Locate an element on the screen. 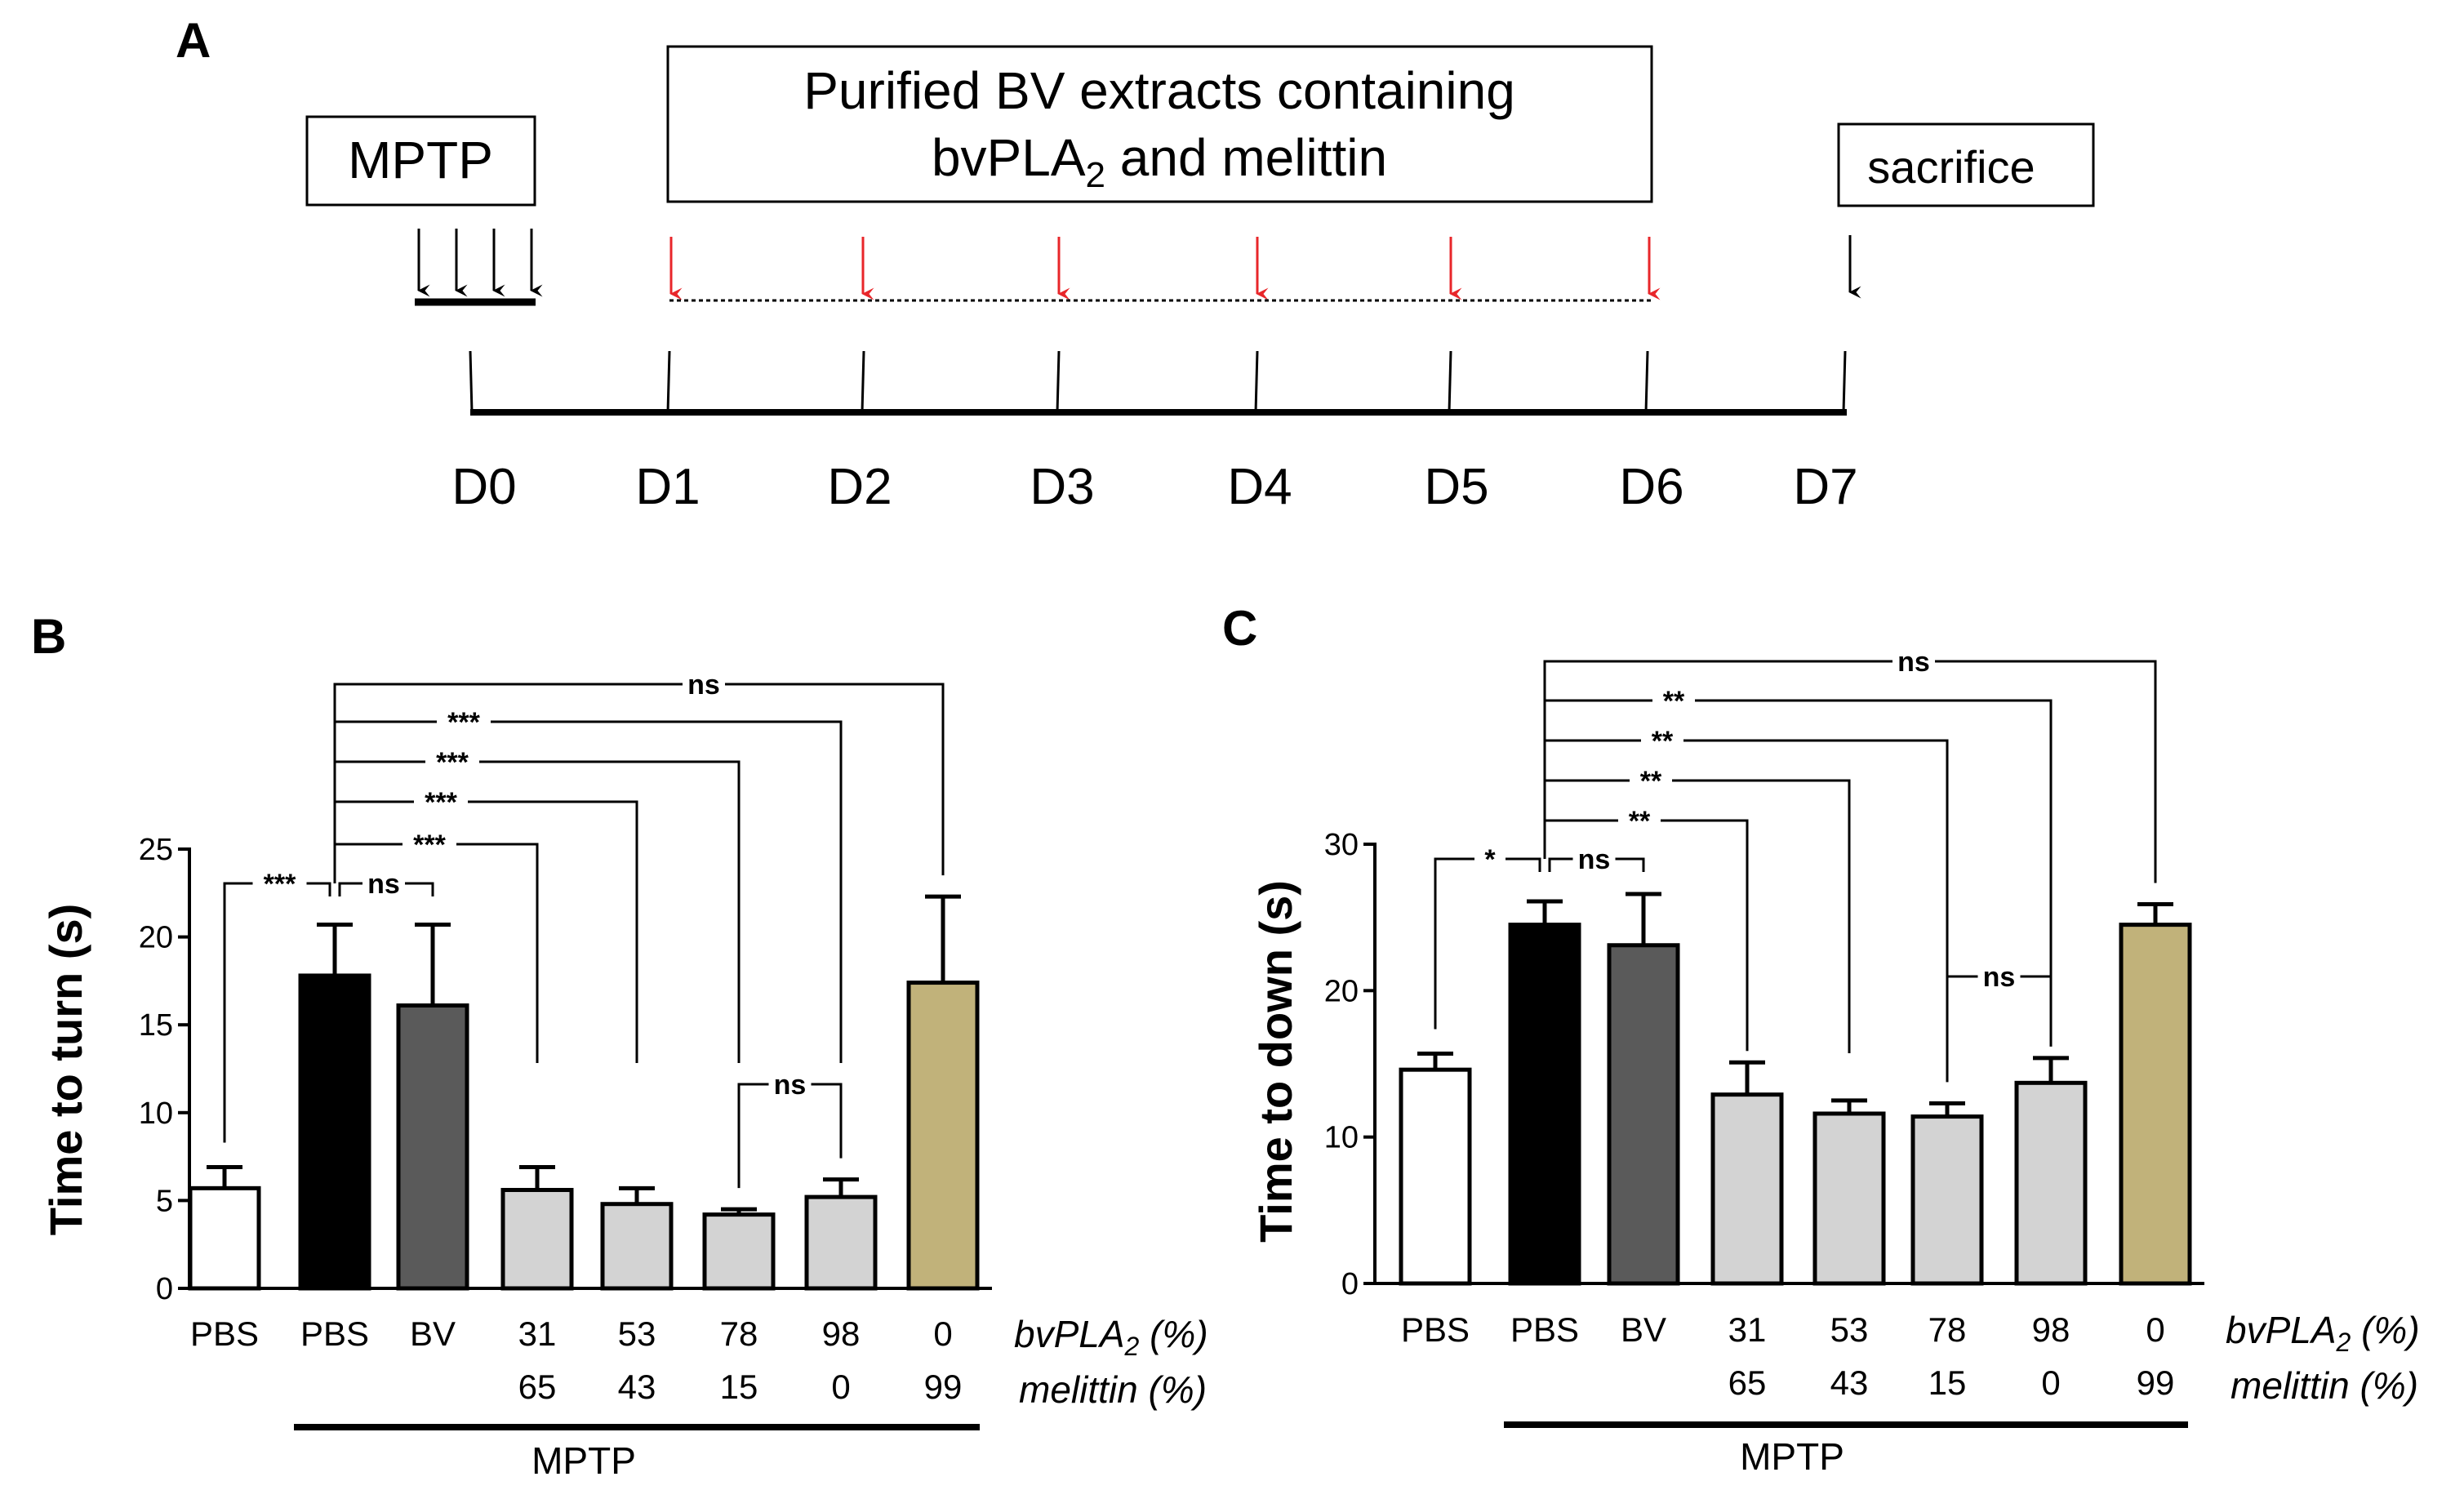  timeline-tick-d4 is located at coordinates (1257, 381).